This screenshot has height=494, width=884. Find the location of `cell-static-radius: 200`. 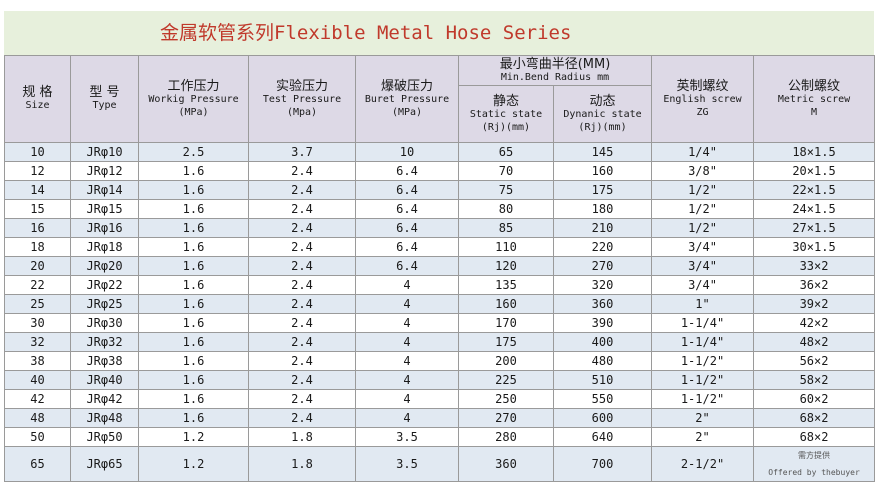

cell-static-radius: 200 is located at coordinates (506, 361).